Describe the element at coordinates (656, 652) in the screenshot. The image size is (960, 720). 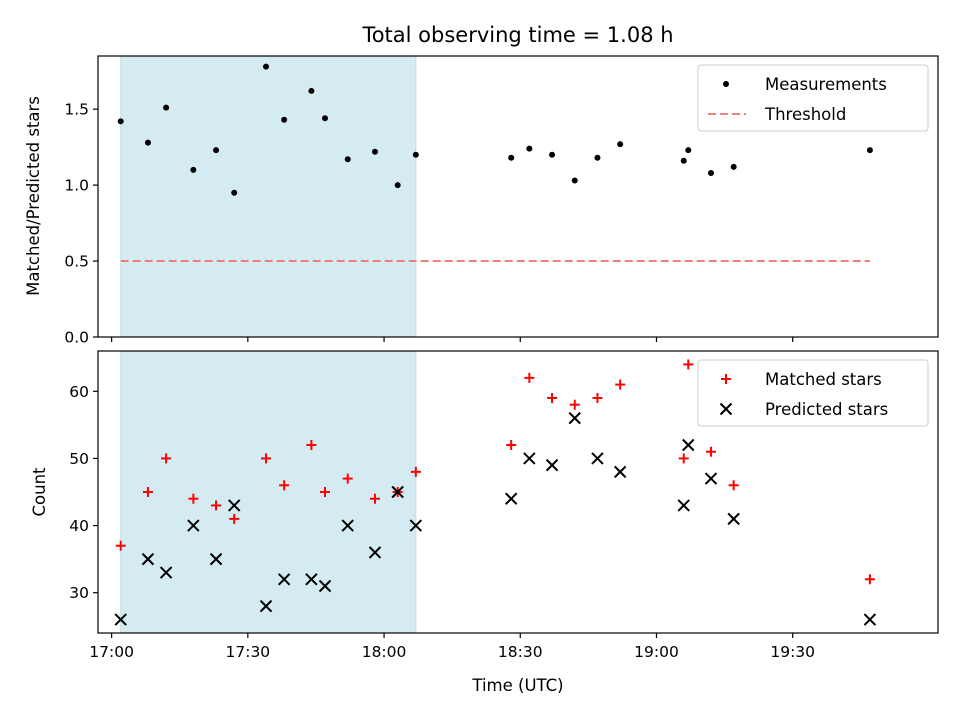
I see `x-tick-label: 19:00` at that location.